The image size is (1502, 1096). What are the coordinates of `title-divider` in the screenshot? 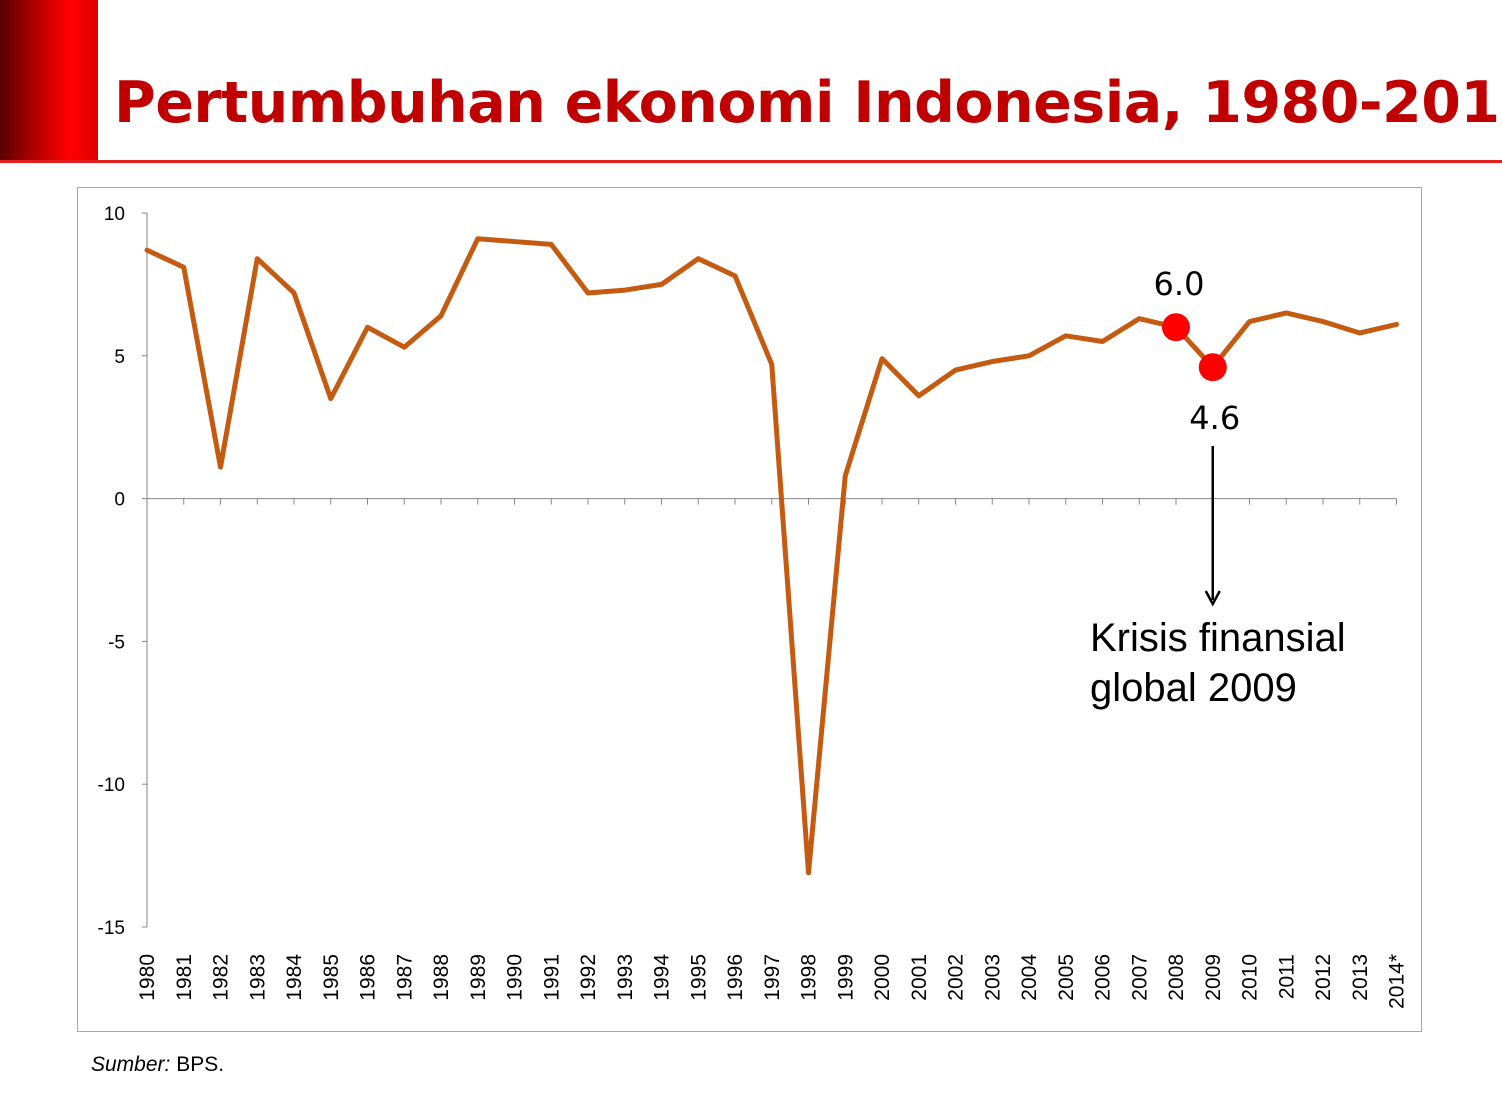 It's located at (751, 161).